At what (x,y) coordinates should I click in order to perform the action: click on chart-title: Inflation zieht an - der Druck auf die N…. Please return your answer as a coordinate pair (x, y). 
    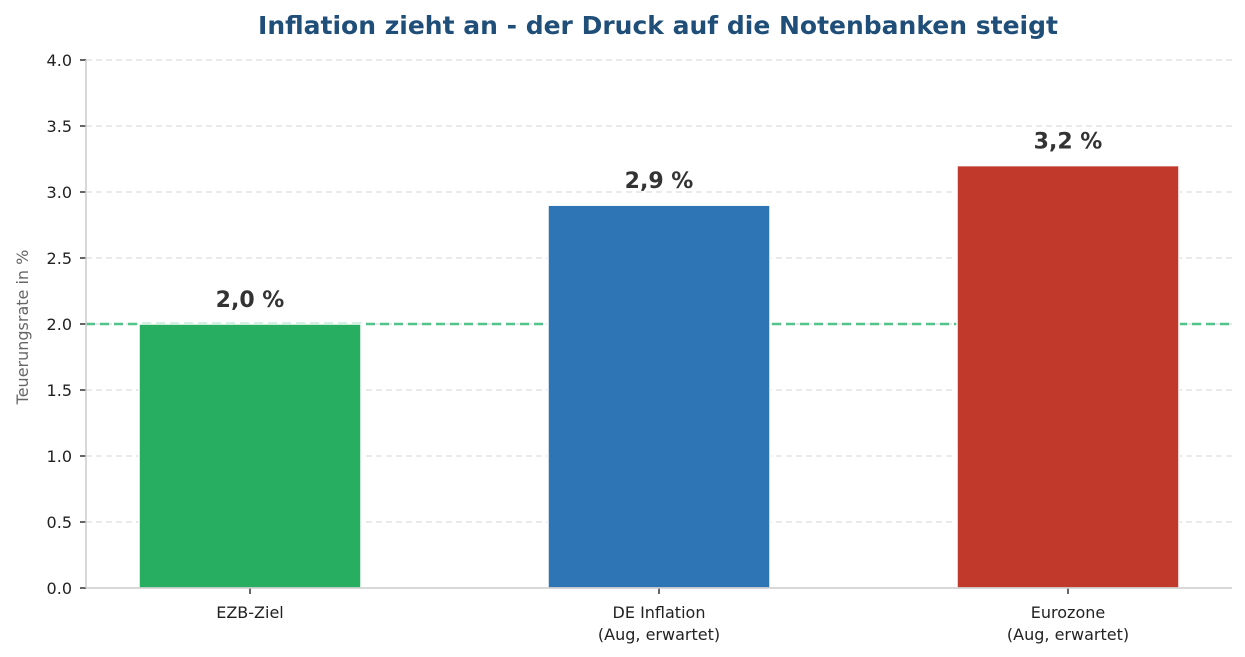
    Looking at the image, I should click on (658, 25).